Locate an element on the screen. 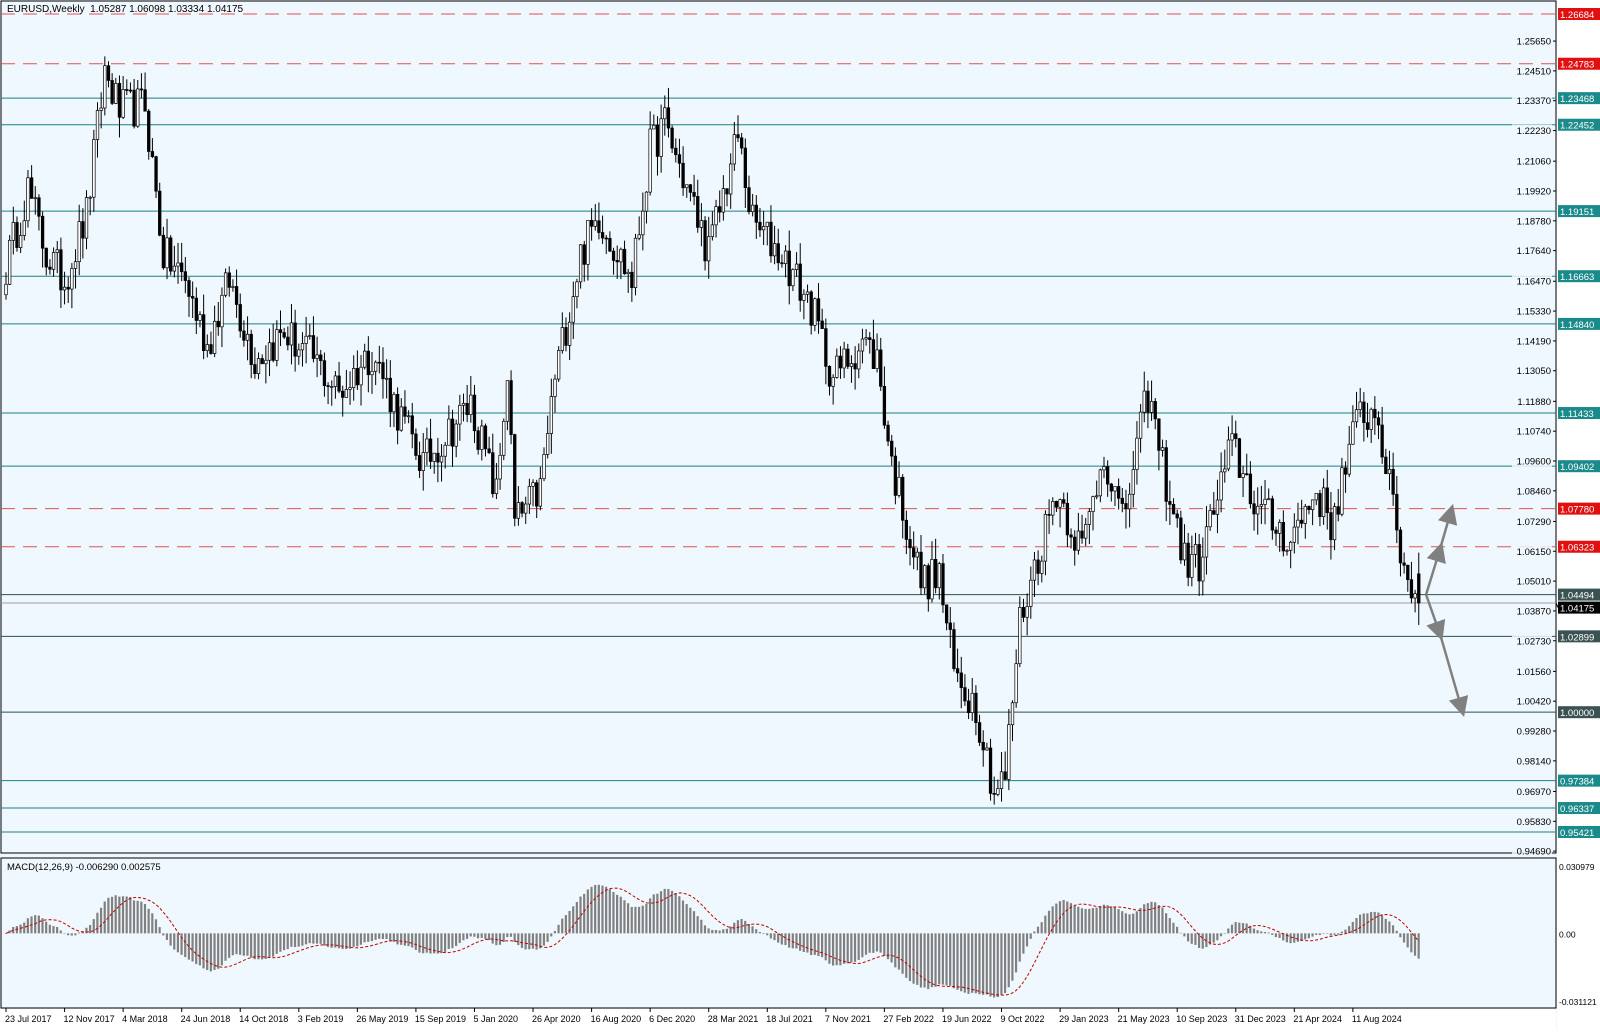 The image size is (1600, 1035). price-tick-label: 0.94690 is located at coordinates (1534, 852).